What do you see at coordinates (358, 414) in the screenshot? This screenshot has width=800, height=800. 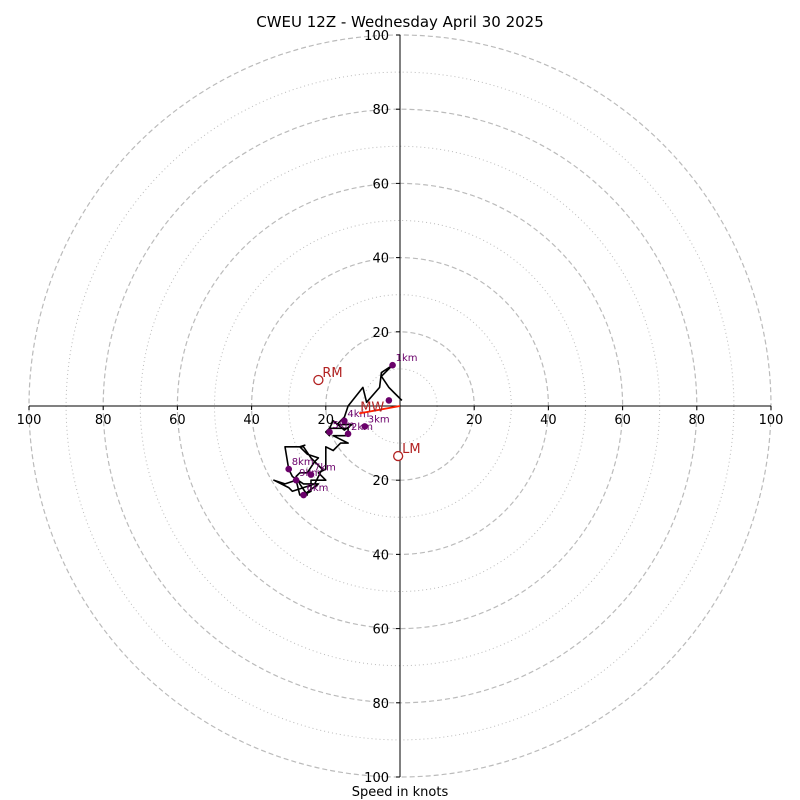 I see `height-marker-label: 4km` at bounding box center [358, 414].